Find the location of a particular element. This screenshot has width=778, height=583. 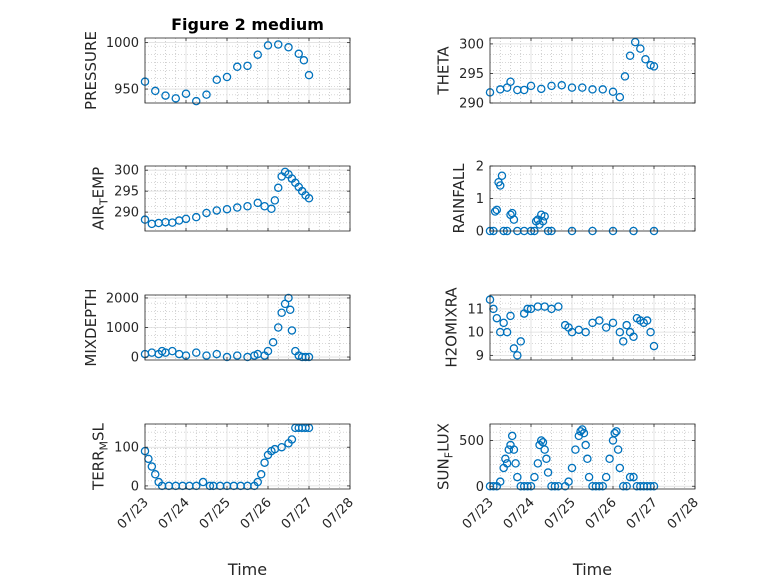

y-axis-label: THETA is located at coordinates (444, 71).